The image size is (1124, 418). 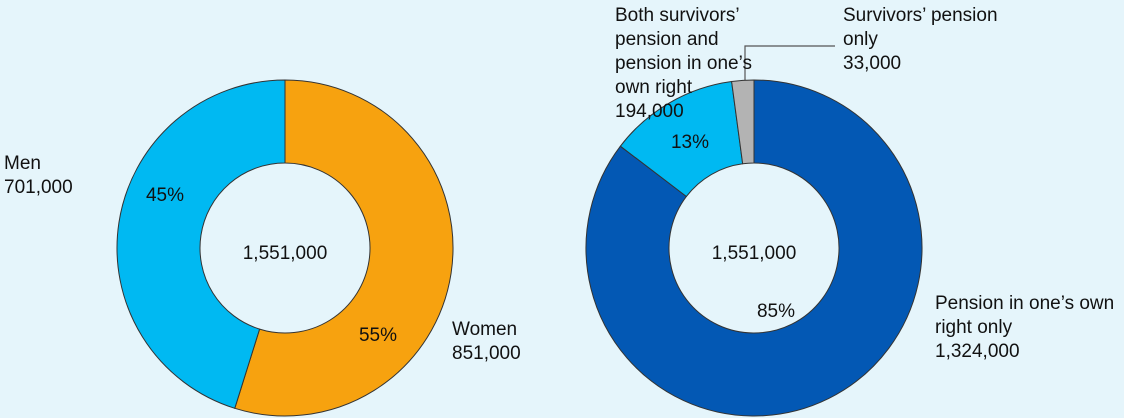 I want to click on category-label: Men 701,000, so click(x=59, y=176).